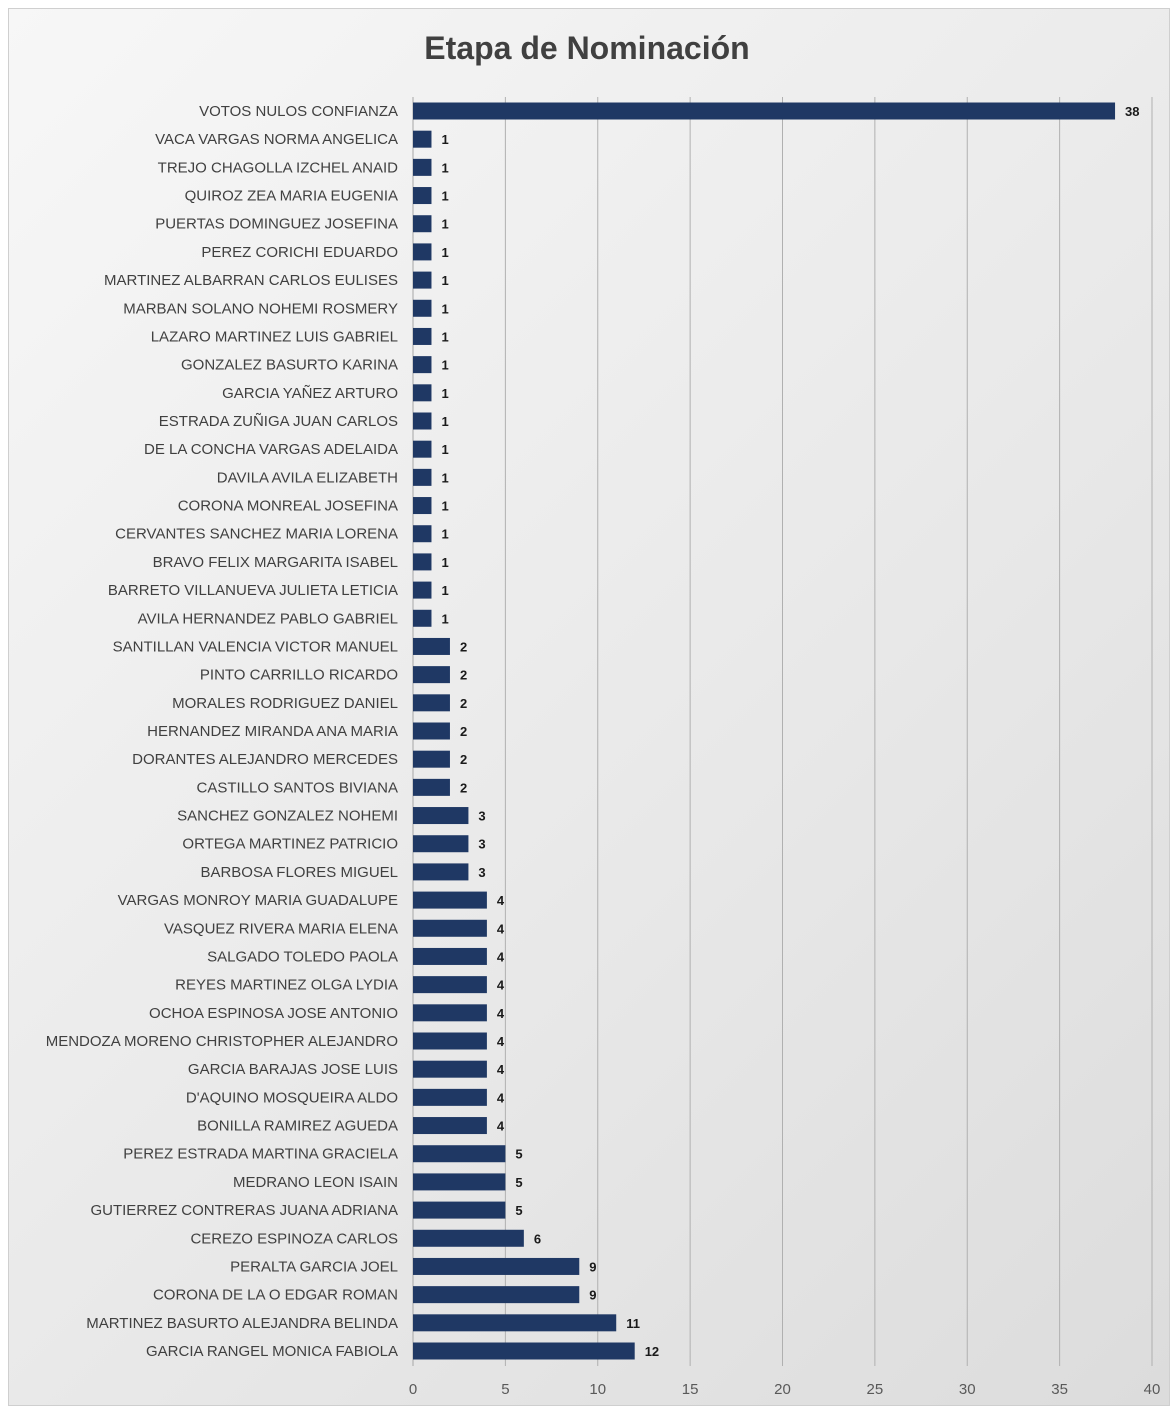 Image resolution: width=1174 pixels, height=1410 pixels. I want to click on category-label: ORTEGA MARTINEZ PATRICIO, so click(290, 844).